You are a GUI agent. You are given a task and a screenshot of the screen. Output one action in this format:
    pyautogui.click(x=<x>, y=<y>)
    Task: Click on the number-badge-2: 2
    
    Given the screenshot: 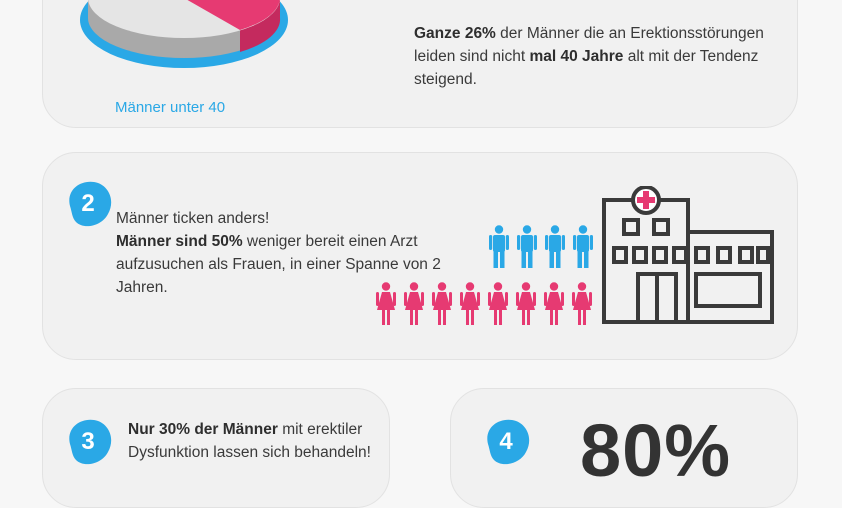 What is the action you would take?
    pyautogui.click(x=88, y=204)
    